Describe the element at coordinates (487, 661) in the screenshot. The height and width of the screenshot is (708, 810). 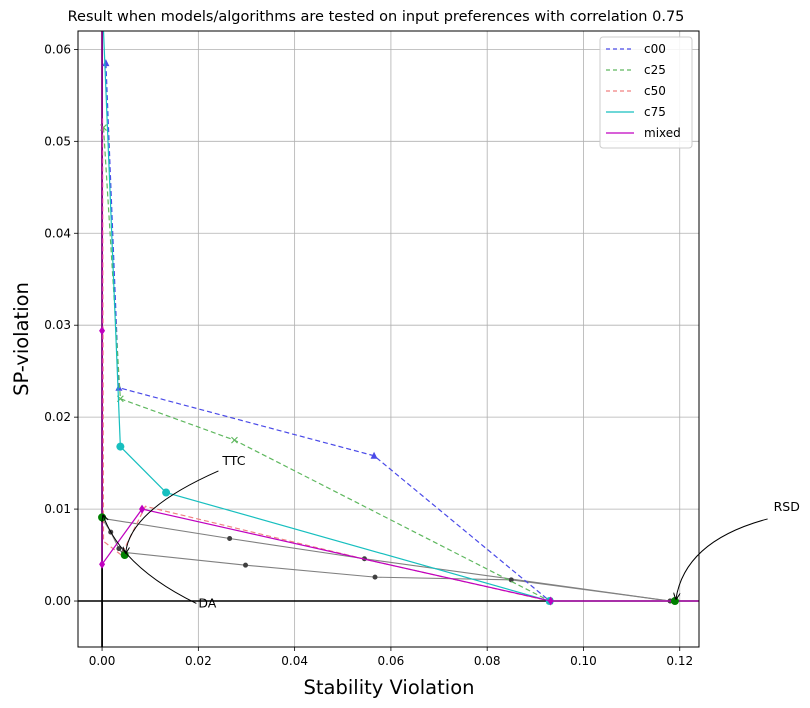
I see `x-tick-label: 0.08` at that location.